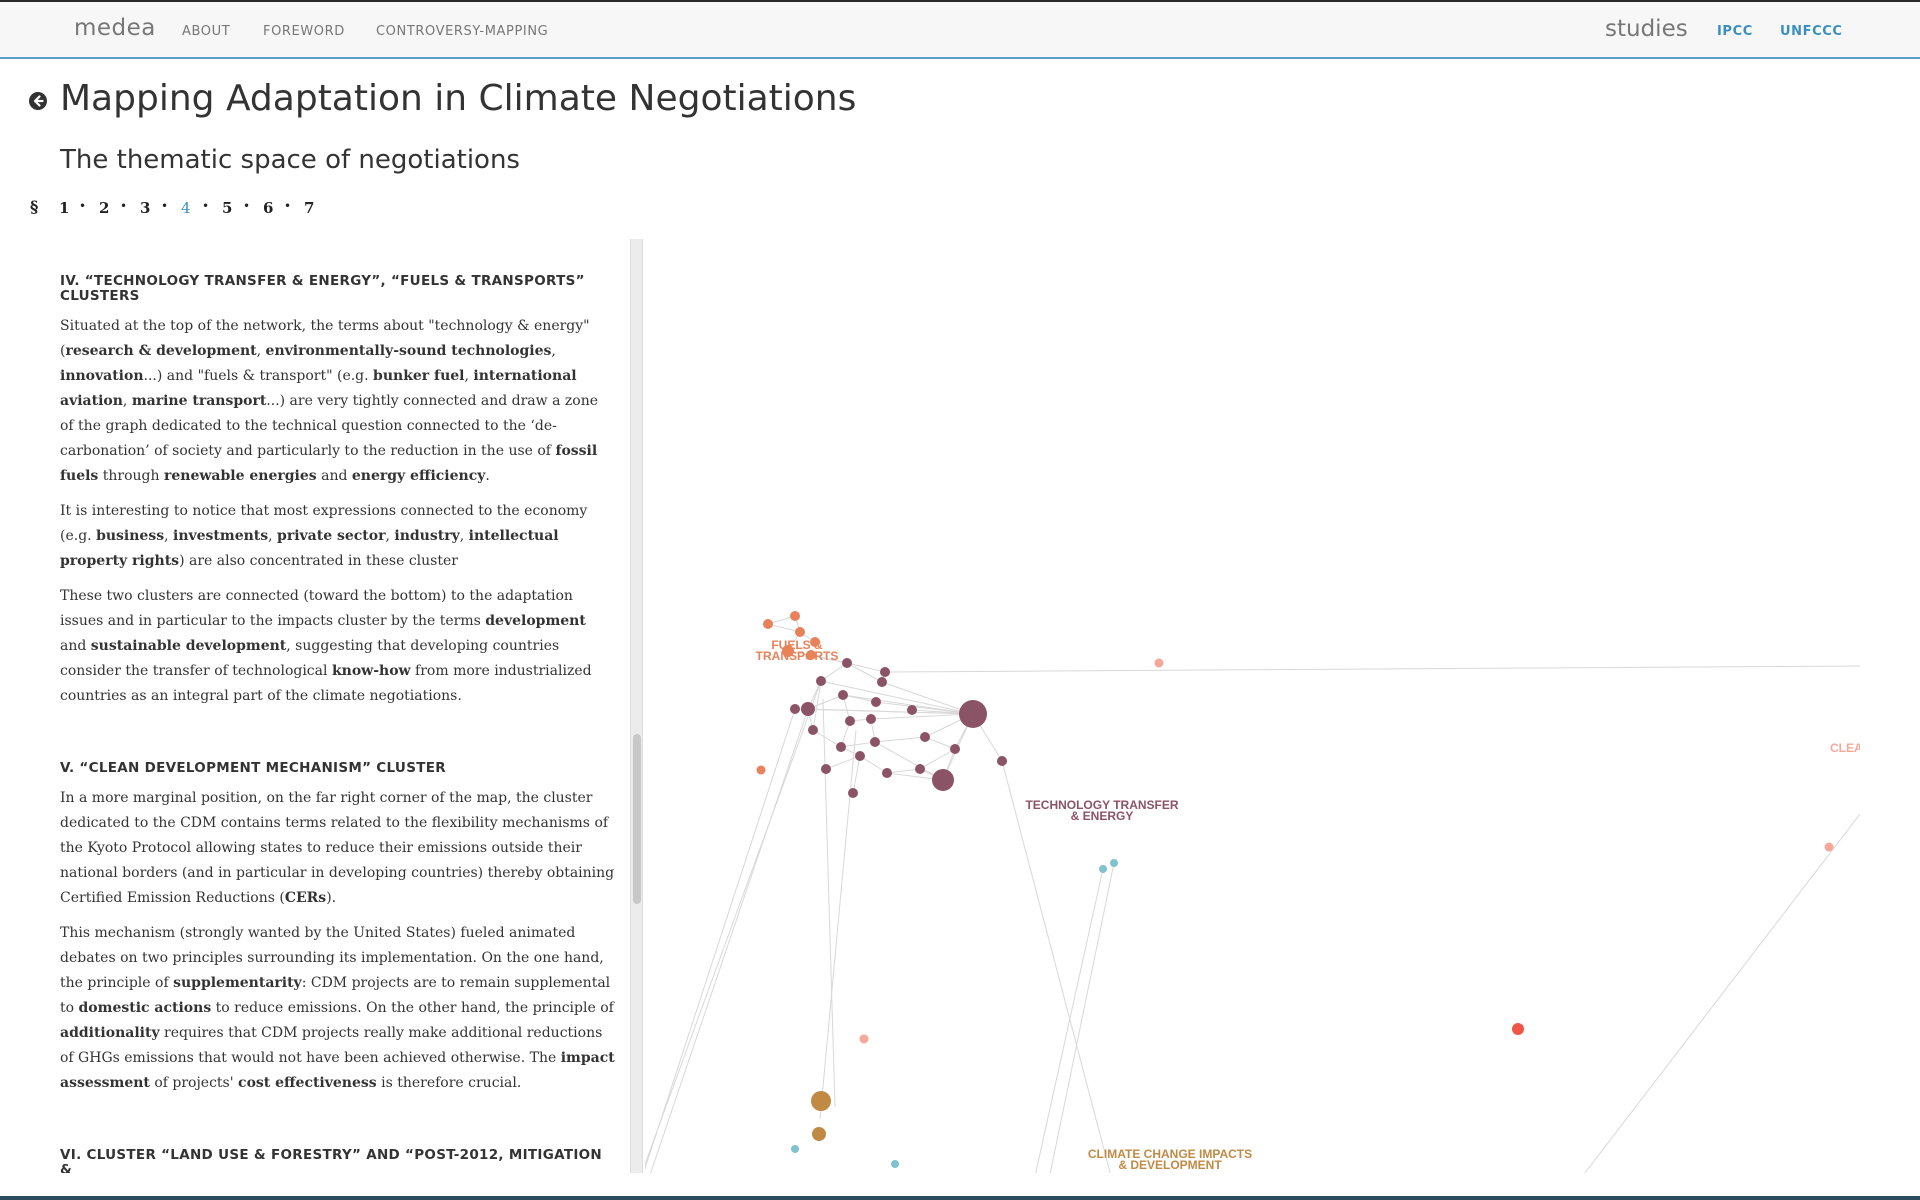  I want to click on nav-unfccc: UNFCCC, so click(1811, 31).